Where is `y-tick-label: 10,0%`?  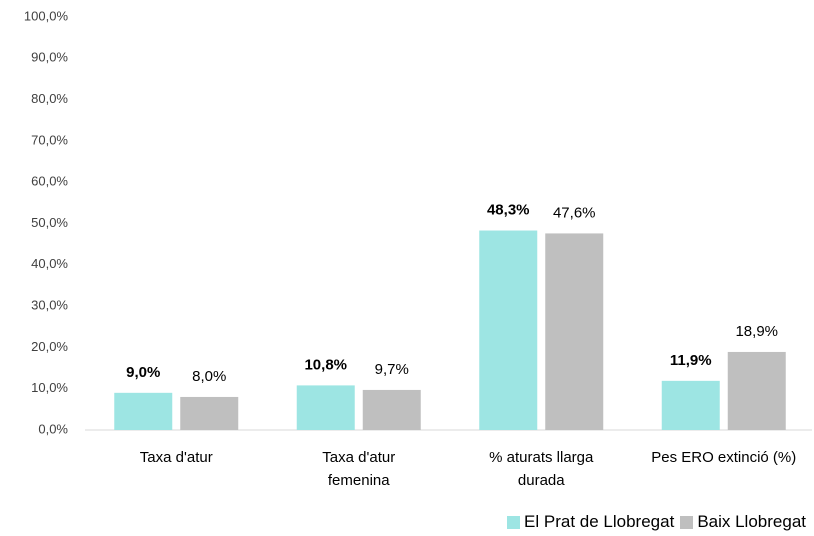
y-tick-label: 10,0% is located at coordinates (49, 387).